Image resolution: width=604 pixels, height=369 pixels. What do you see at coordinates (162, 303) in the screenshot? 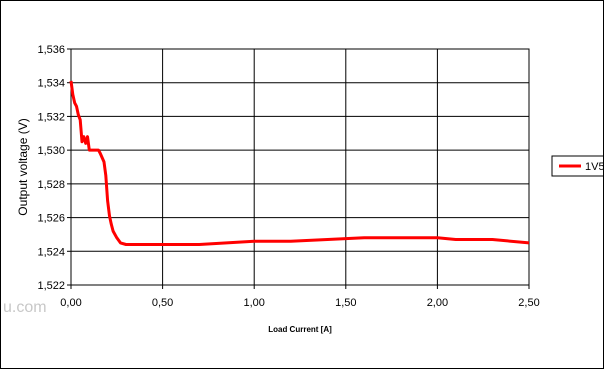
I see `x-tick-label: 0,50` at bounding box center [162, 303].